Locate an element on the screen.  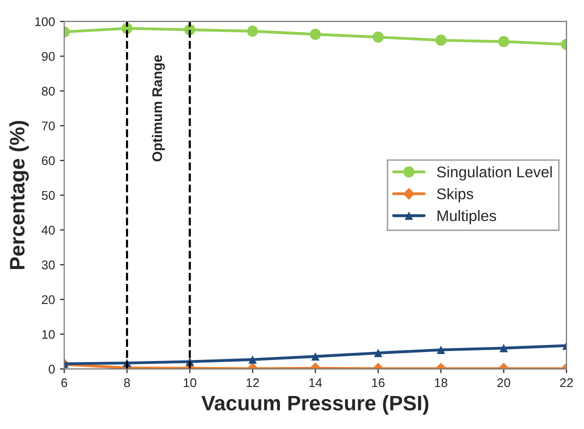
y-tick-label: 20 is located at coordinates (48, 299).